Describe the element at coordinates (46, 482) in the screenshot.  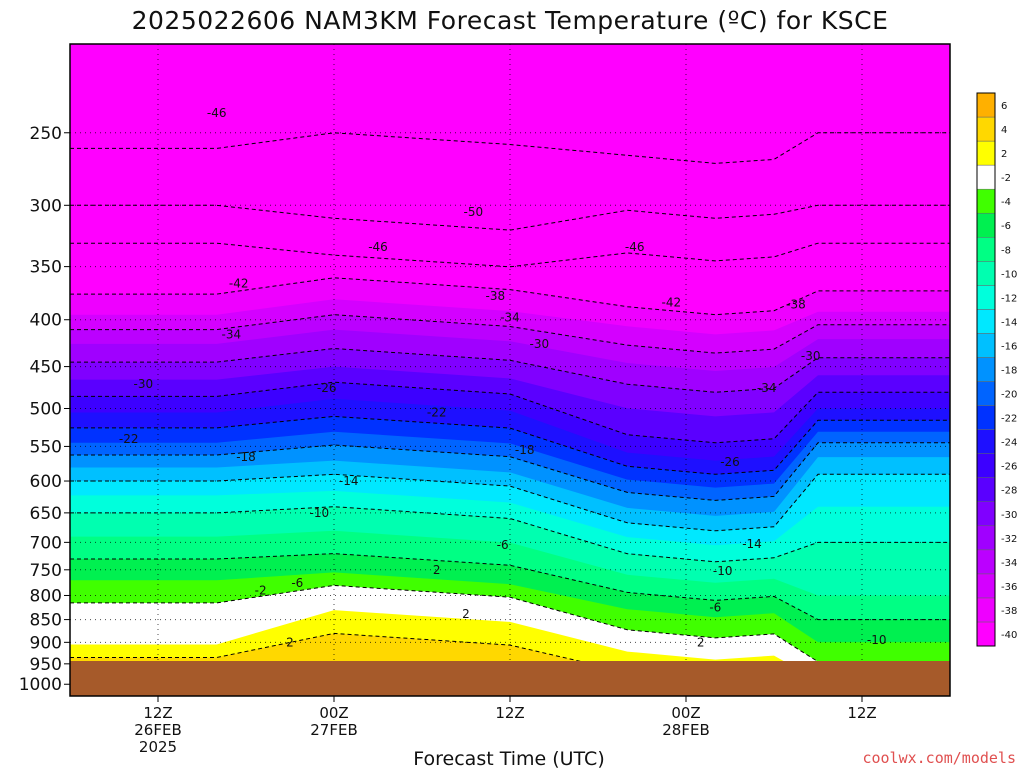
I see `y-tick-label: 600` at that location.